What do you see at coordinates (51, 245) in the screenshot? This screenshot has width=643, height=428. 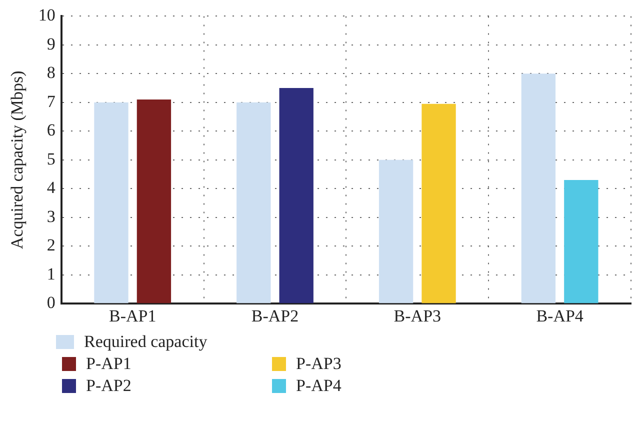 I see `y-tick-label: 2` at bounding box center [51, 245].